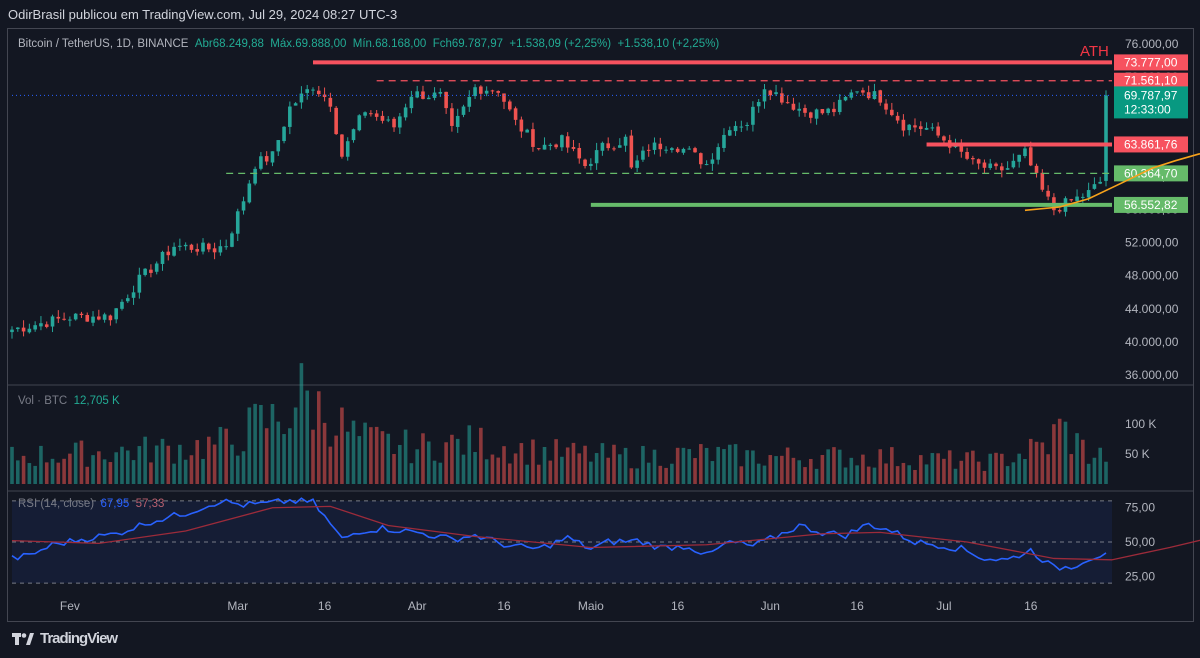 Image resolution: width=1200 pixels, height=658 pixels. What do you see at coordinates (96, 401) in the screenshot?
I see `volume-value: 12,705 K` at bounding box center [96, 401].